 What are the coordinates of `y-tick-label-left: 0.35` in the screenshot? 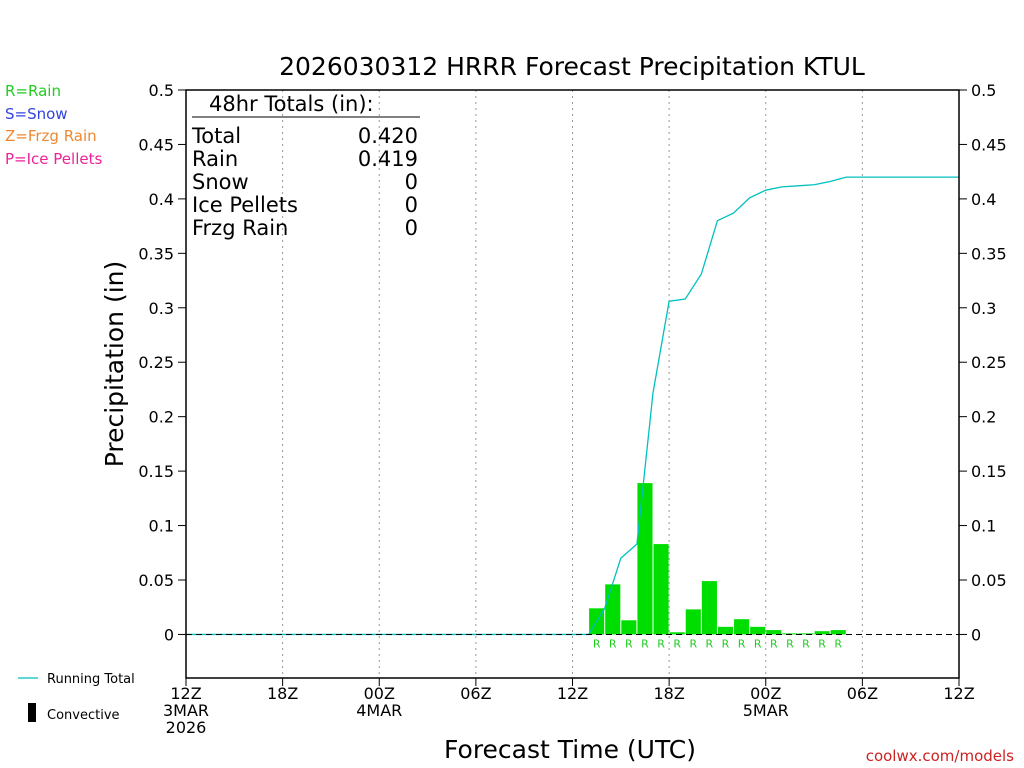 It's located at (156, 253).